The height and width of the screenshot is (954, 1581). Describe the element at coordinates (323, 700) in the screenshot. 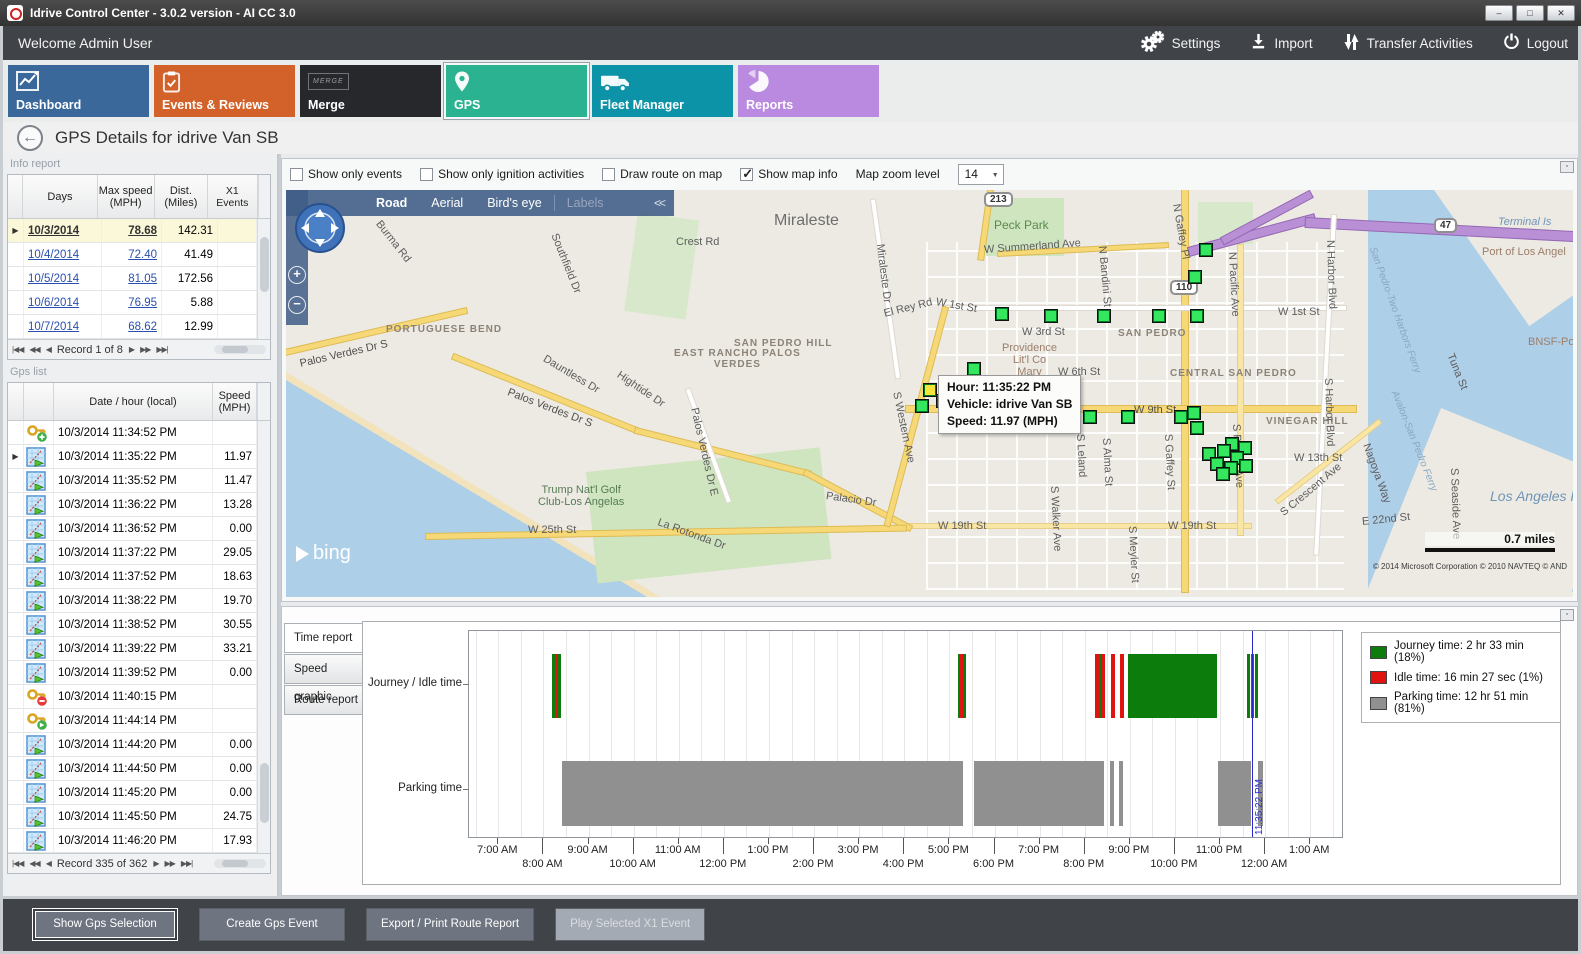

I see `chart-tab-route-report: Route report` at that location.